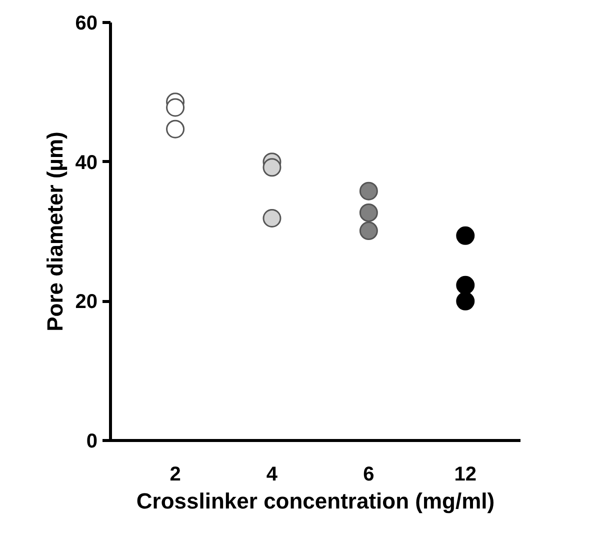 Image resolution: width=604 pixels, height=543 pixels. I want to click on y-tick-label: 20, so click(86, 302).